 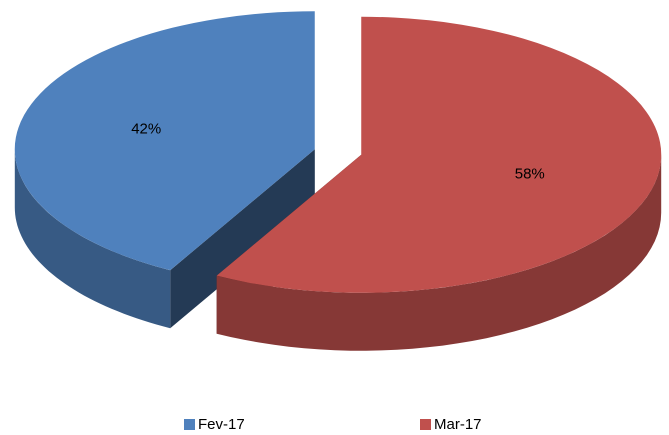 What do you see at coordinates (530, 174) in the screenshot?
I see `data-label: 58%` at bounding box center [530, 174].